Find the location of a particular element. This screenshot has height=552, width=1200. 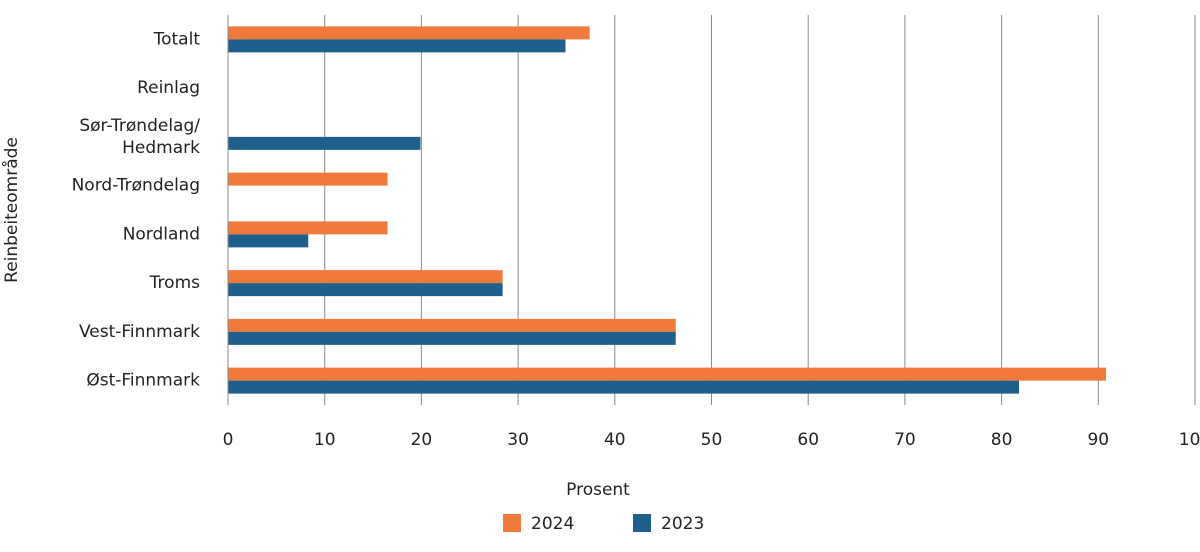

x-tick-label: 60 is located at coordinates (808, 440).